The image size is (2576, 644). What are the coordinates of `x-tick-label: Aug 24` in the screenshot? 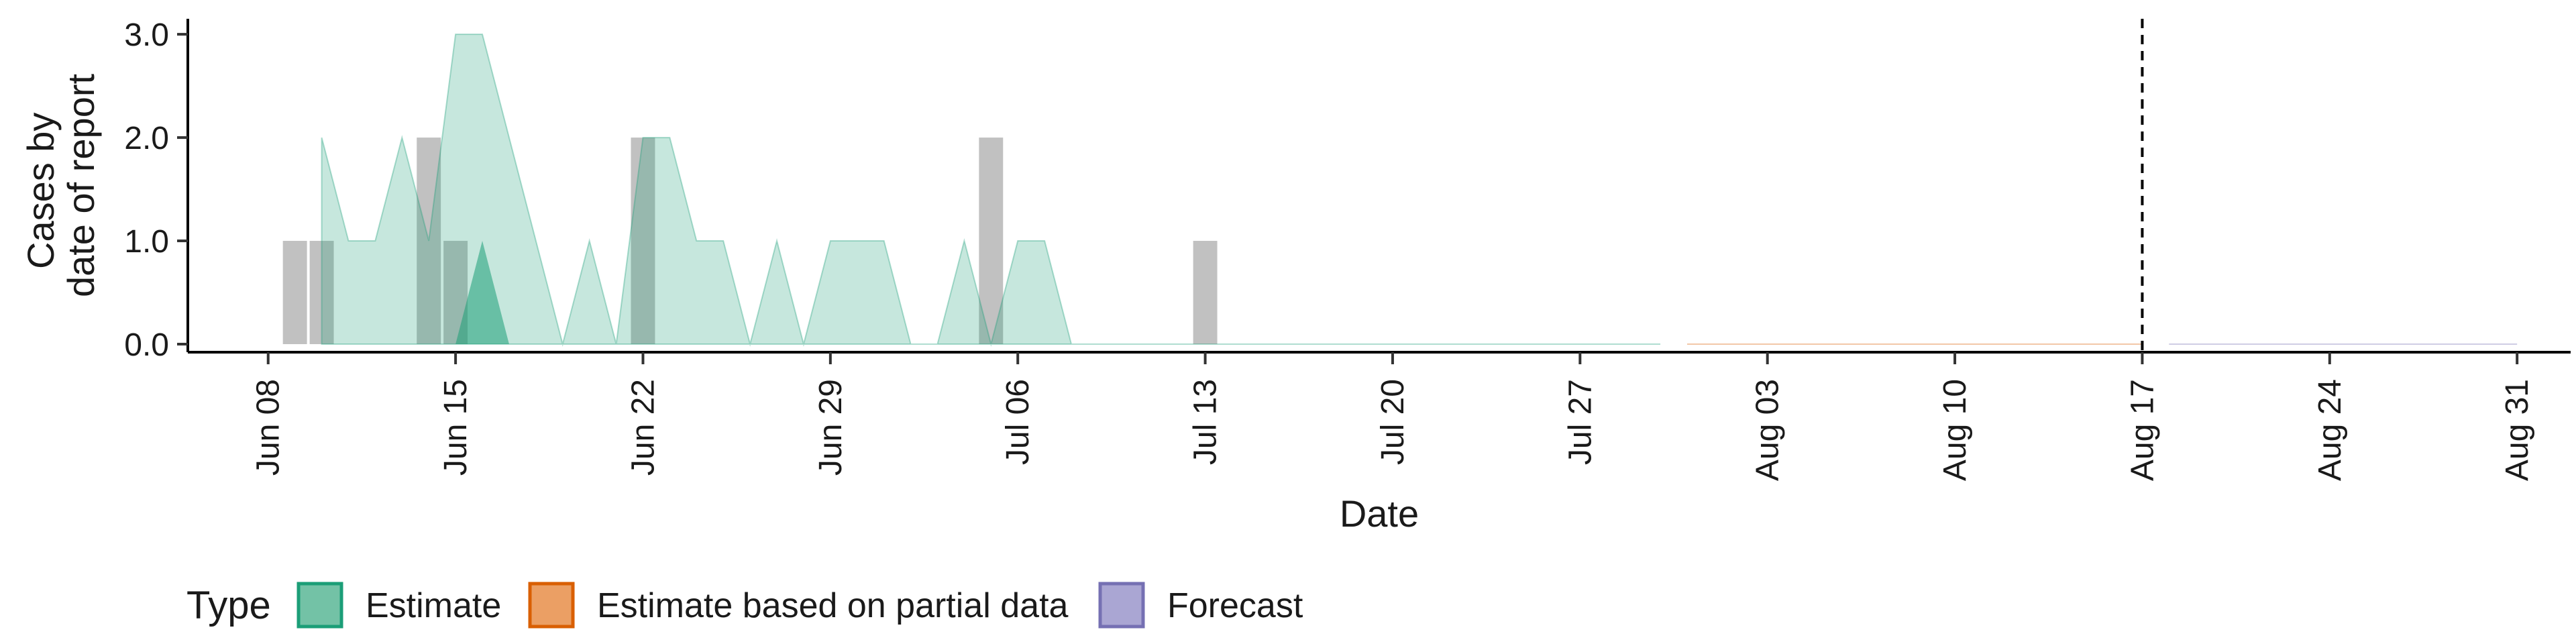 It's located at (2330, 430).